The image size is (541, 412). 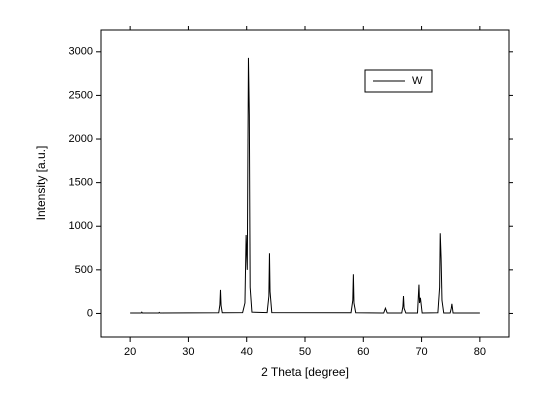 What do you see at coordinates (363, 352) in the screenshot?
I see `x-tick-label: 60` at bounding box center [363, 352].